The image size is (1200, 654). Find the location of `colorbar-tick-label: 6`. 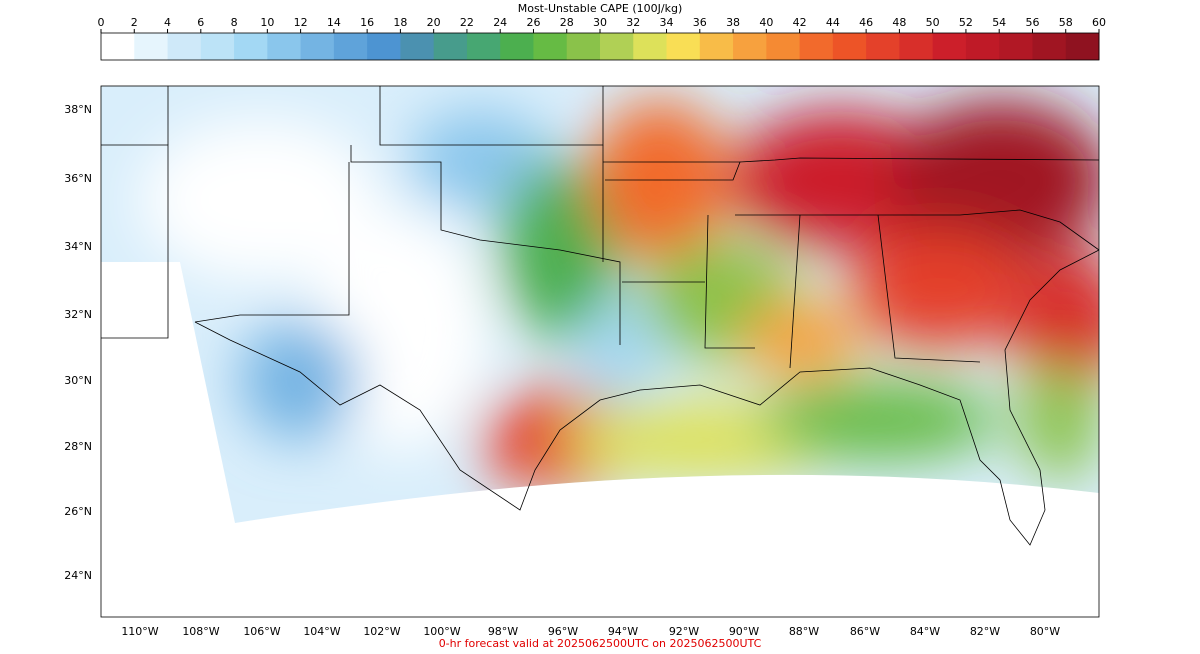

colorbar-tick-label: 6 is located at coordinates (200, 22).